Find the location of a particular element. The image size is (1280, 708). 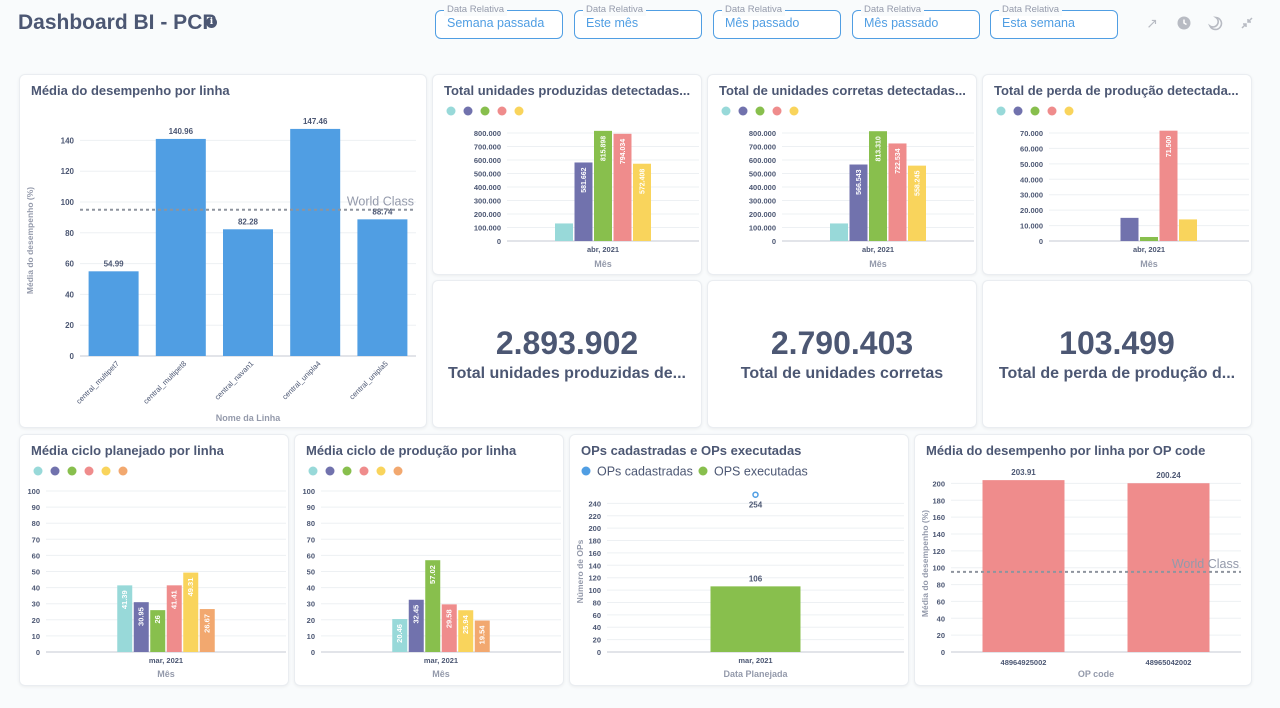

card-title: OPs cadastradas e OPs executadas is located at coordinates (691, 450).